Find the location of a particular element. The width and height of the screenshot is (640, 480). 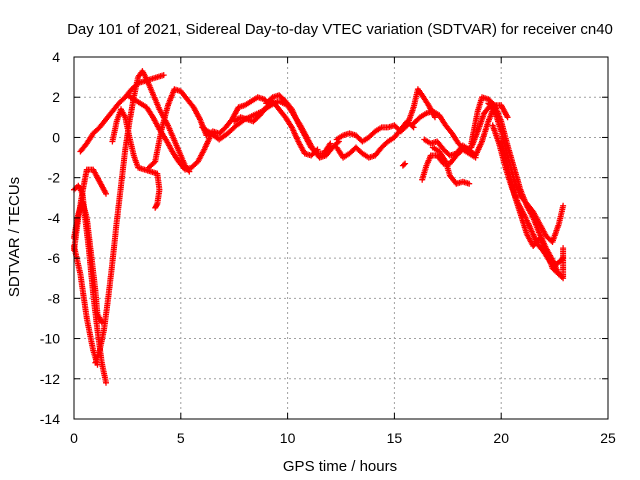

y-tick-label: 2 is located at coordinates (56, 97).